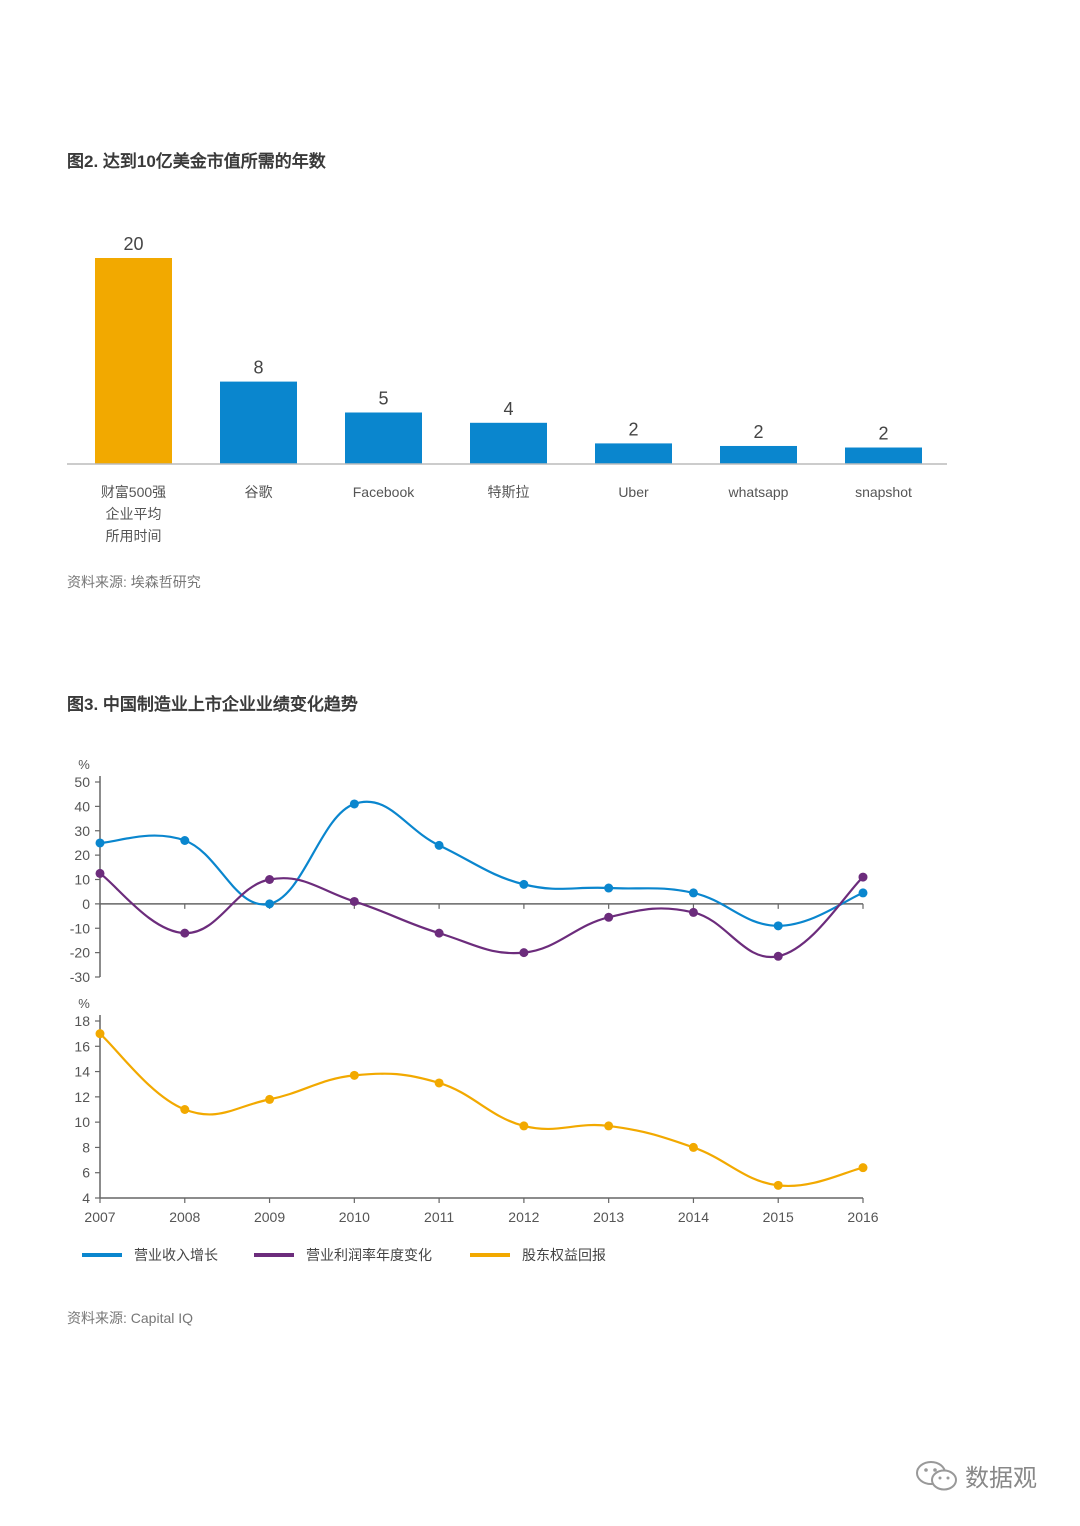 This screenshot has height=1526, width=1080. I want to click on figure-3-source: 资料来源: Capital IQ, so click(130, 1318).